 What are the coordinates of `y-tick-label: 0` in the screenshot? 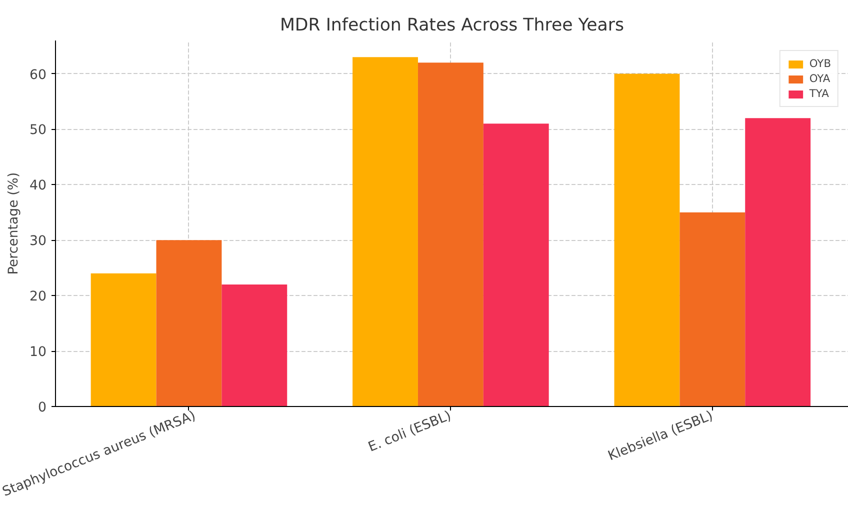 It's located at (42, 408).